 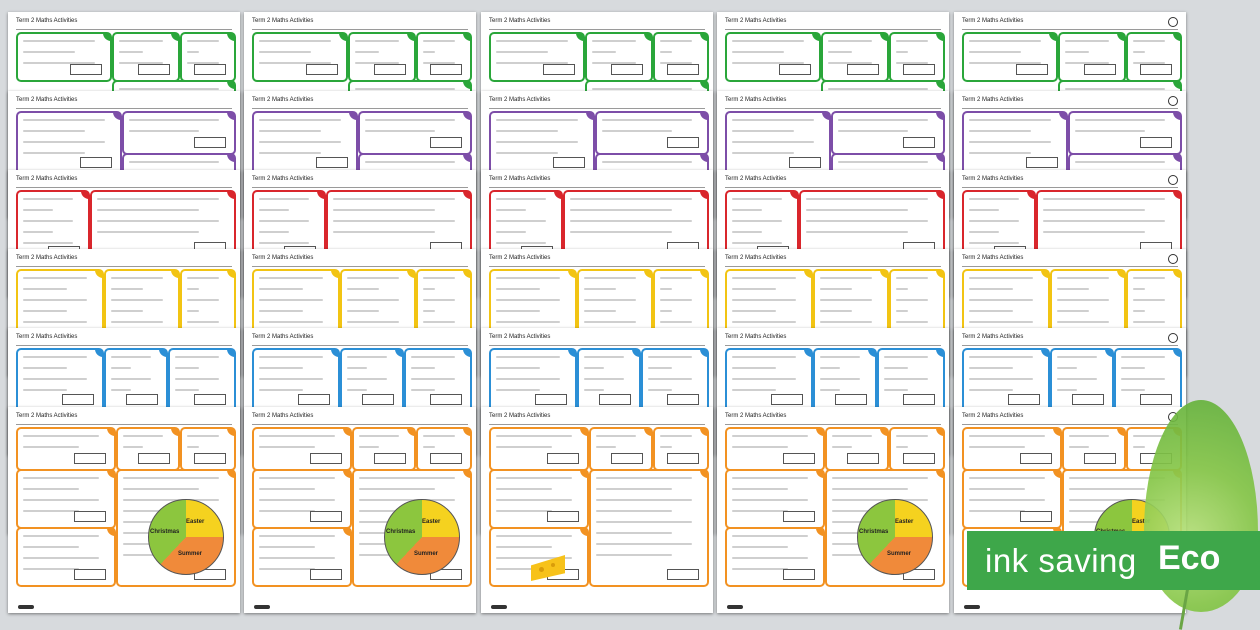 What do you see at coordinates (874, 532) in the screenshot?
I see `pie-label-christmas: Christmas` at bounding box center [874, 532].